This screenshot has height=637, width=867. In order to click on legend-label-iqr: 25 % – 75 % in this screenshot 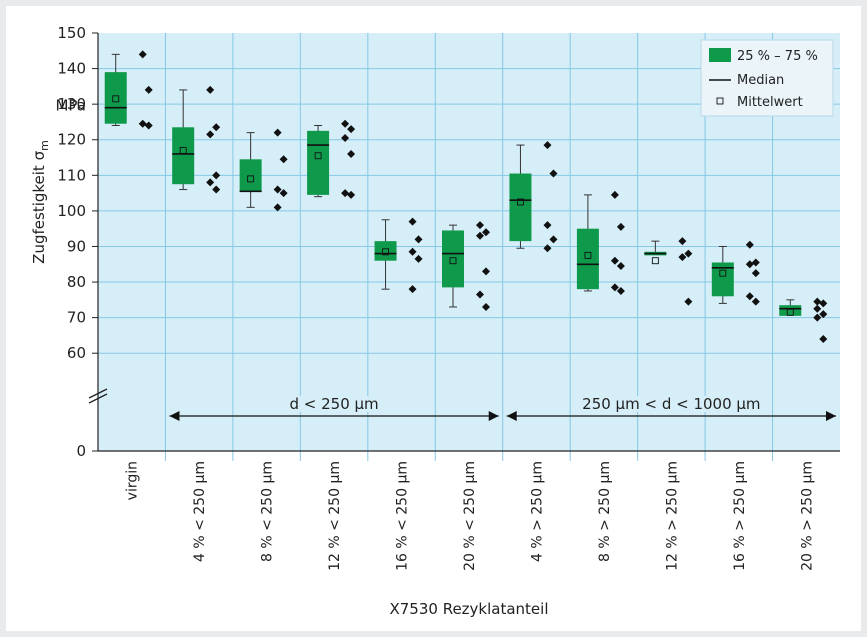, I will do `click(777, 56)`.